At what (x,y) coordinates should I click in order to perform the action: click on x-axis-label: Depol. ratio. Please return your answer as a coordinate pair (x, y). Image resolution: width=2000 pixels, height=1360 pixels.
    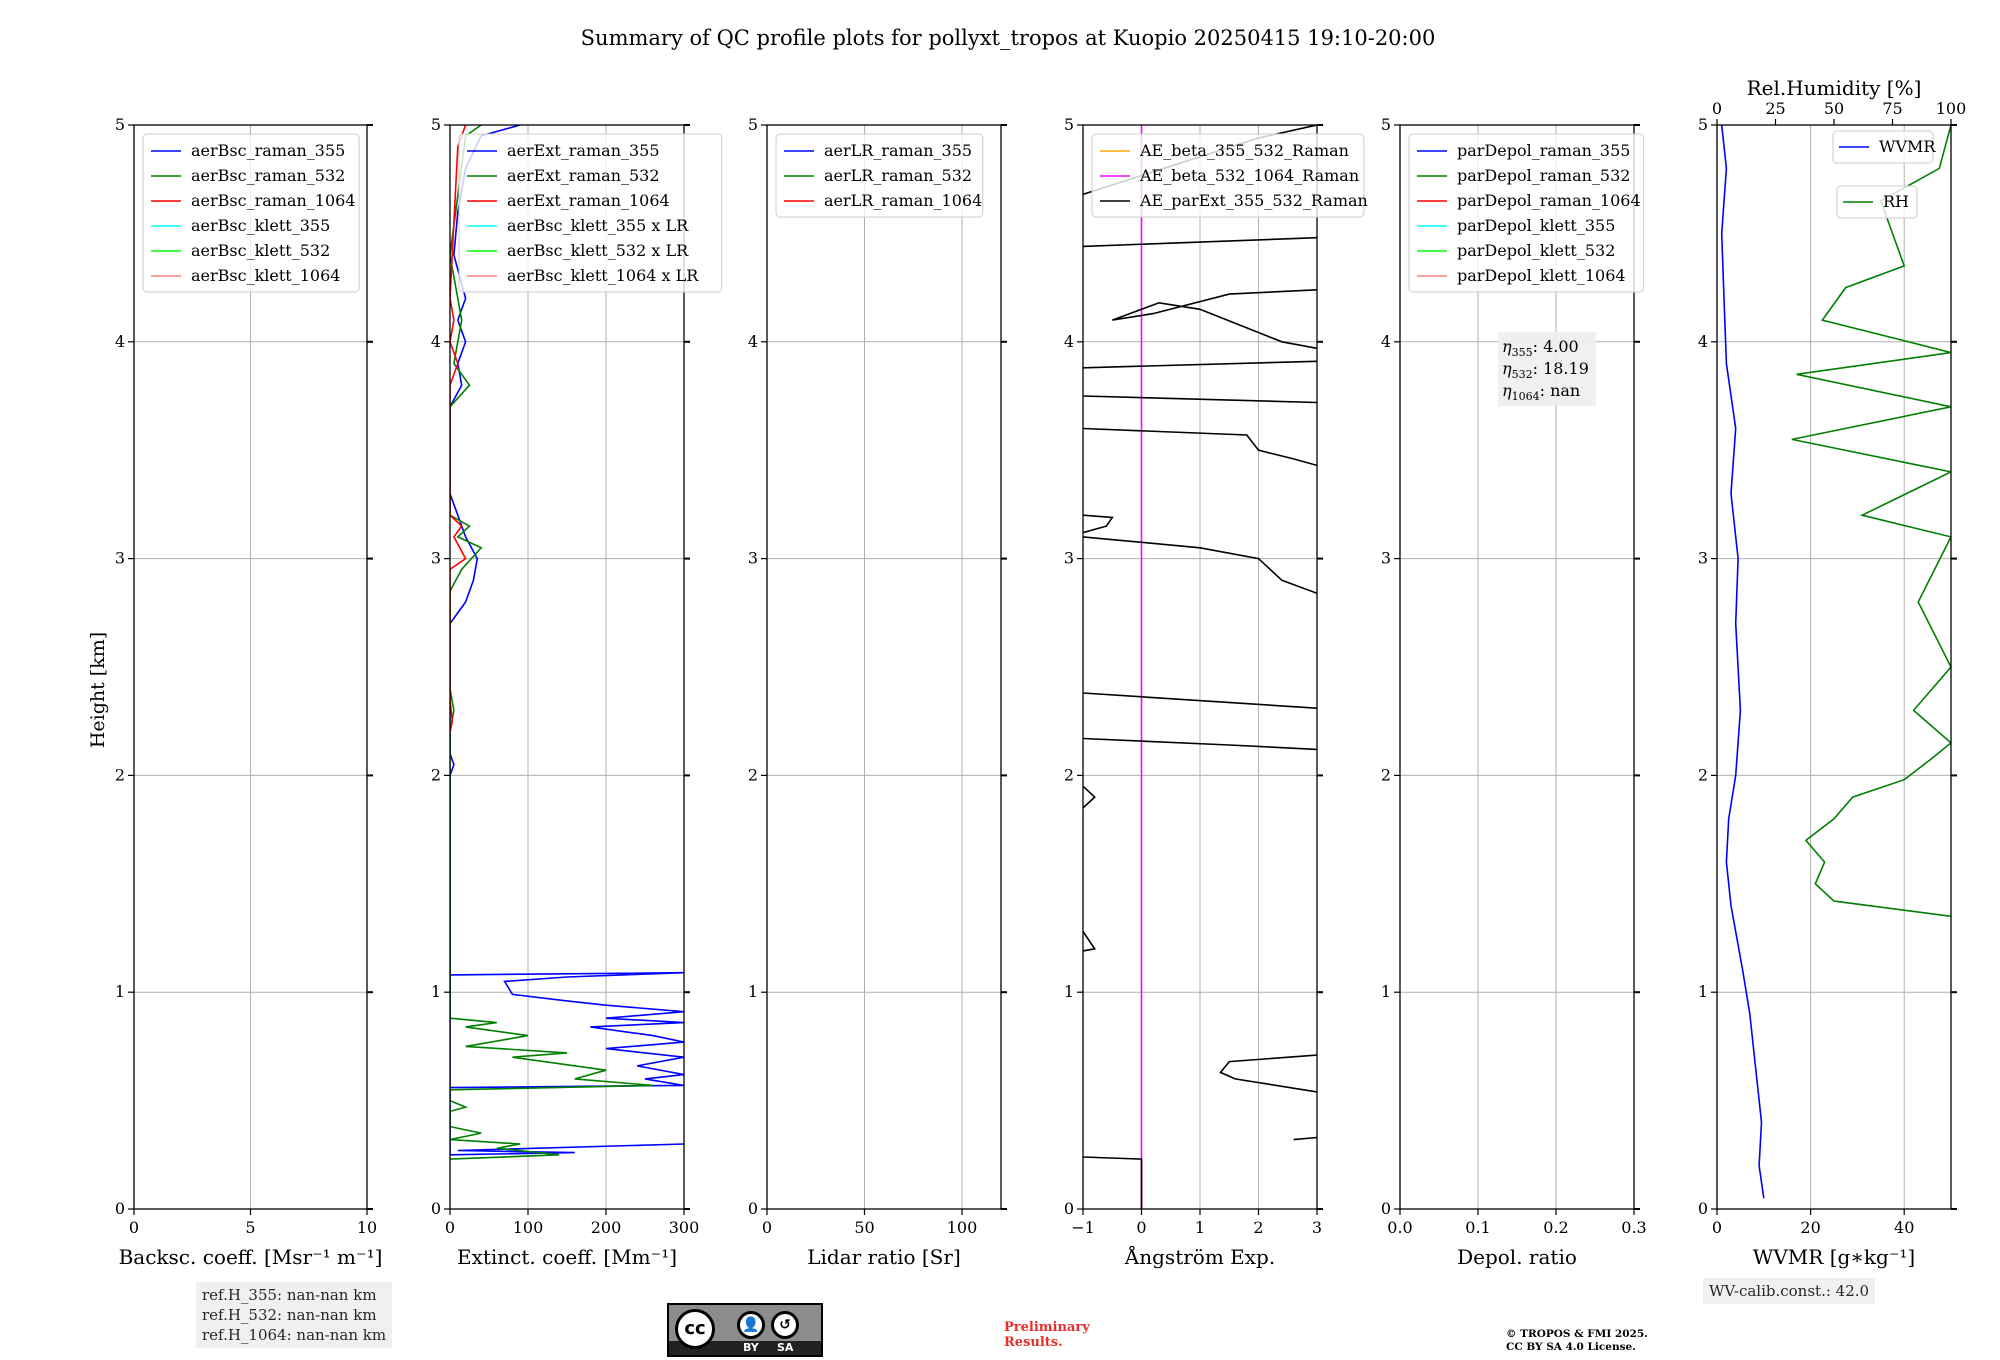
    Looking at the image, I should click on (1517, 1257).